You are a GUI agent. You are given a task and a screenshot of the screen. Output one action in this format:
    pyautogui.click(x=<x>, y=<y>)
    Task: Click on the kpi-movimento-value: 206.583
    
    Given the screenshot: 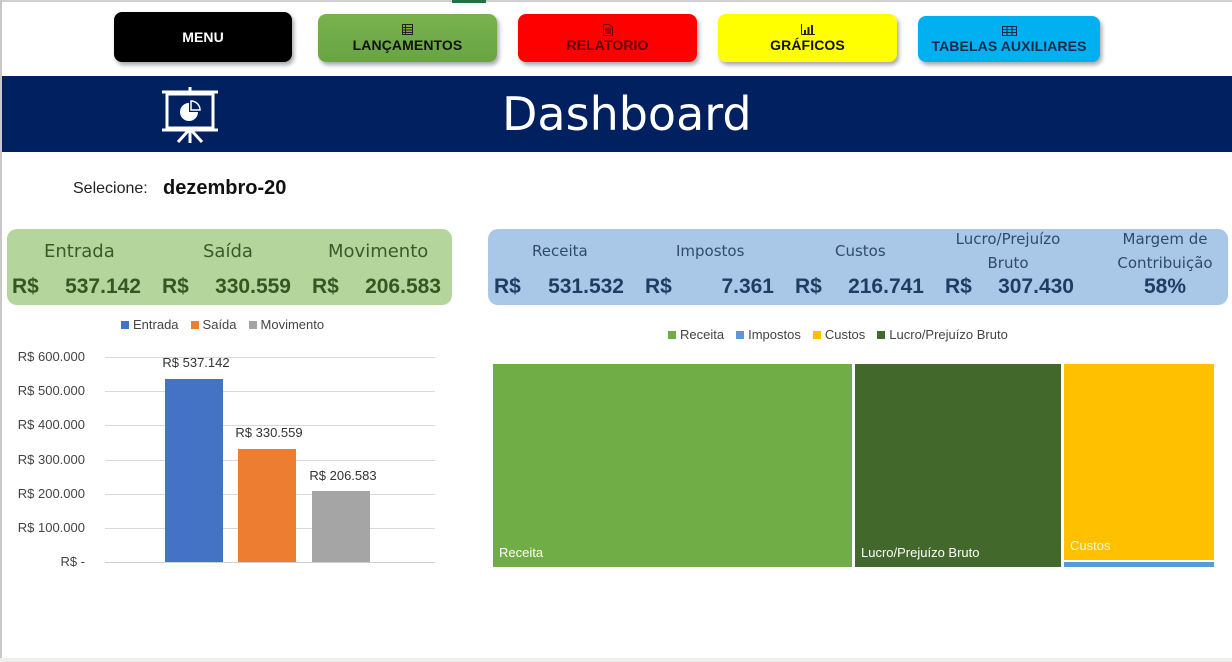 What is the action you would take?
    pyautogui.click(x=403, y=286)
    